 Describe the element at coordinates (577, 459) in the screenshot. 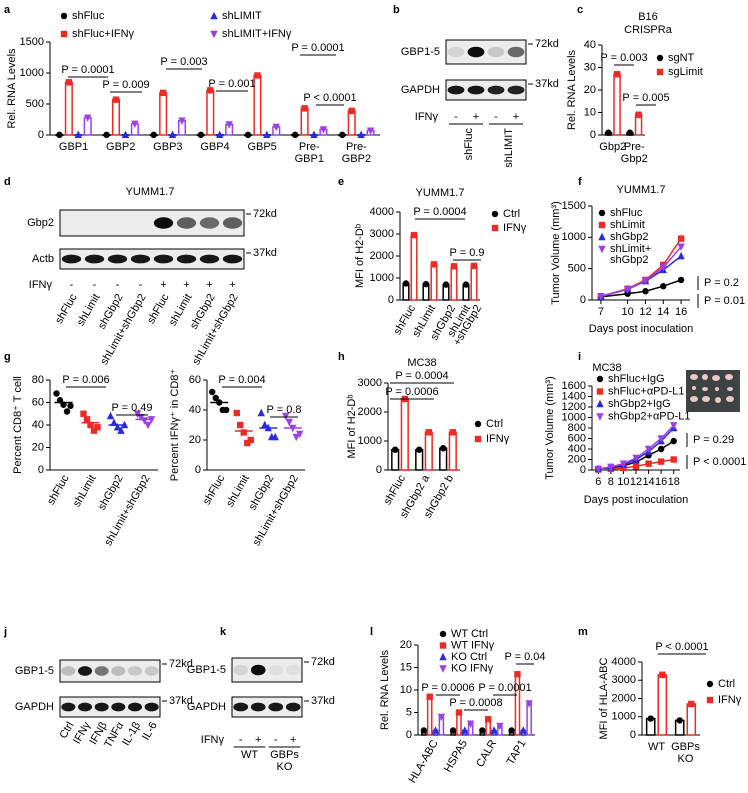

I see `y-tick-label: 200` at that location.